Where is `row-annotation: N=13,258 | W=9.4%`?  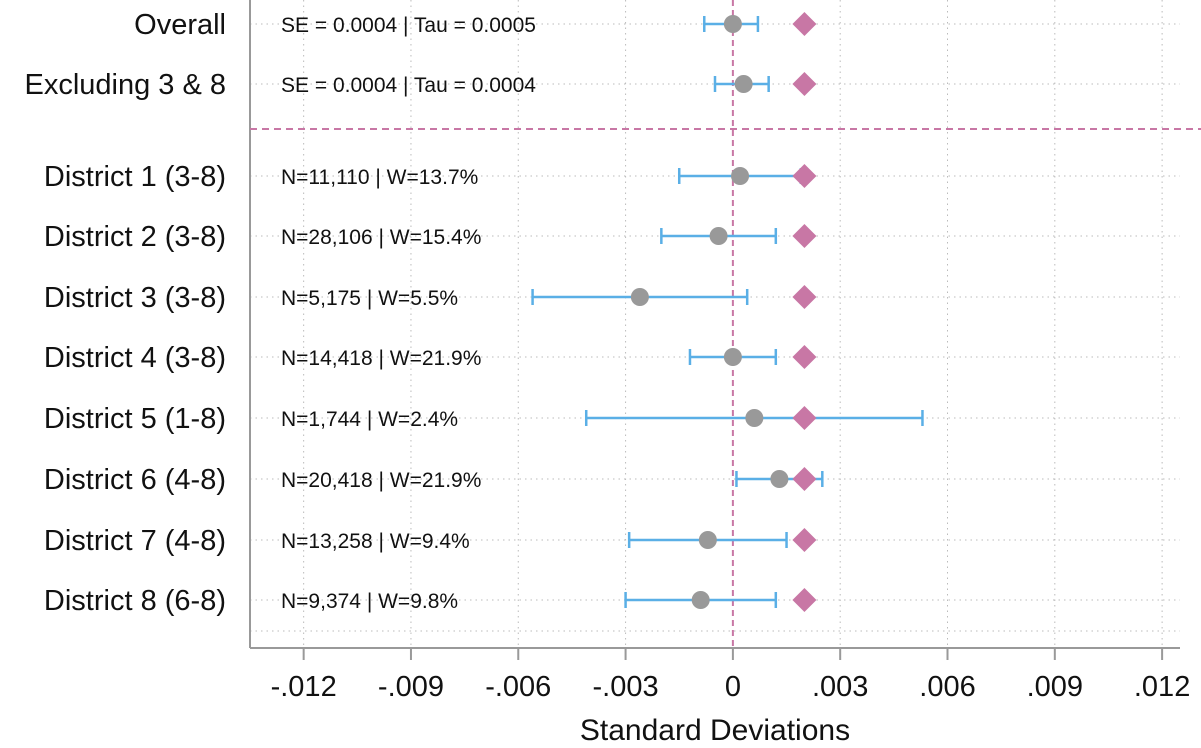 row-annotation: N=13,258 | W=9.4% is located at coordinates (375, 541).